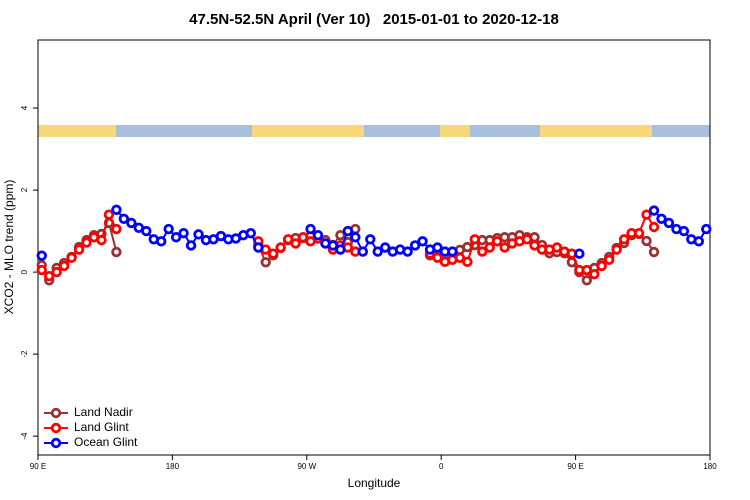 This screenshot has height=500, width=750. Describe the element at coordinates (101, 427) in the screenshot. I see `legend-label: Land Glint` at that location.